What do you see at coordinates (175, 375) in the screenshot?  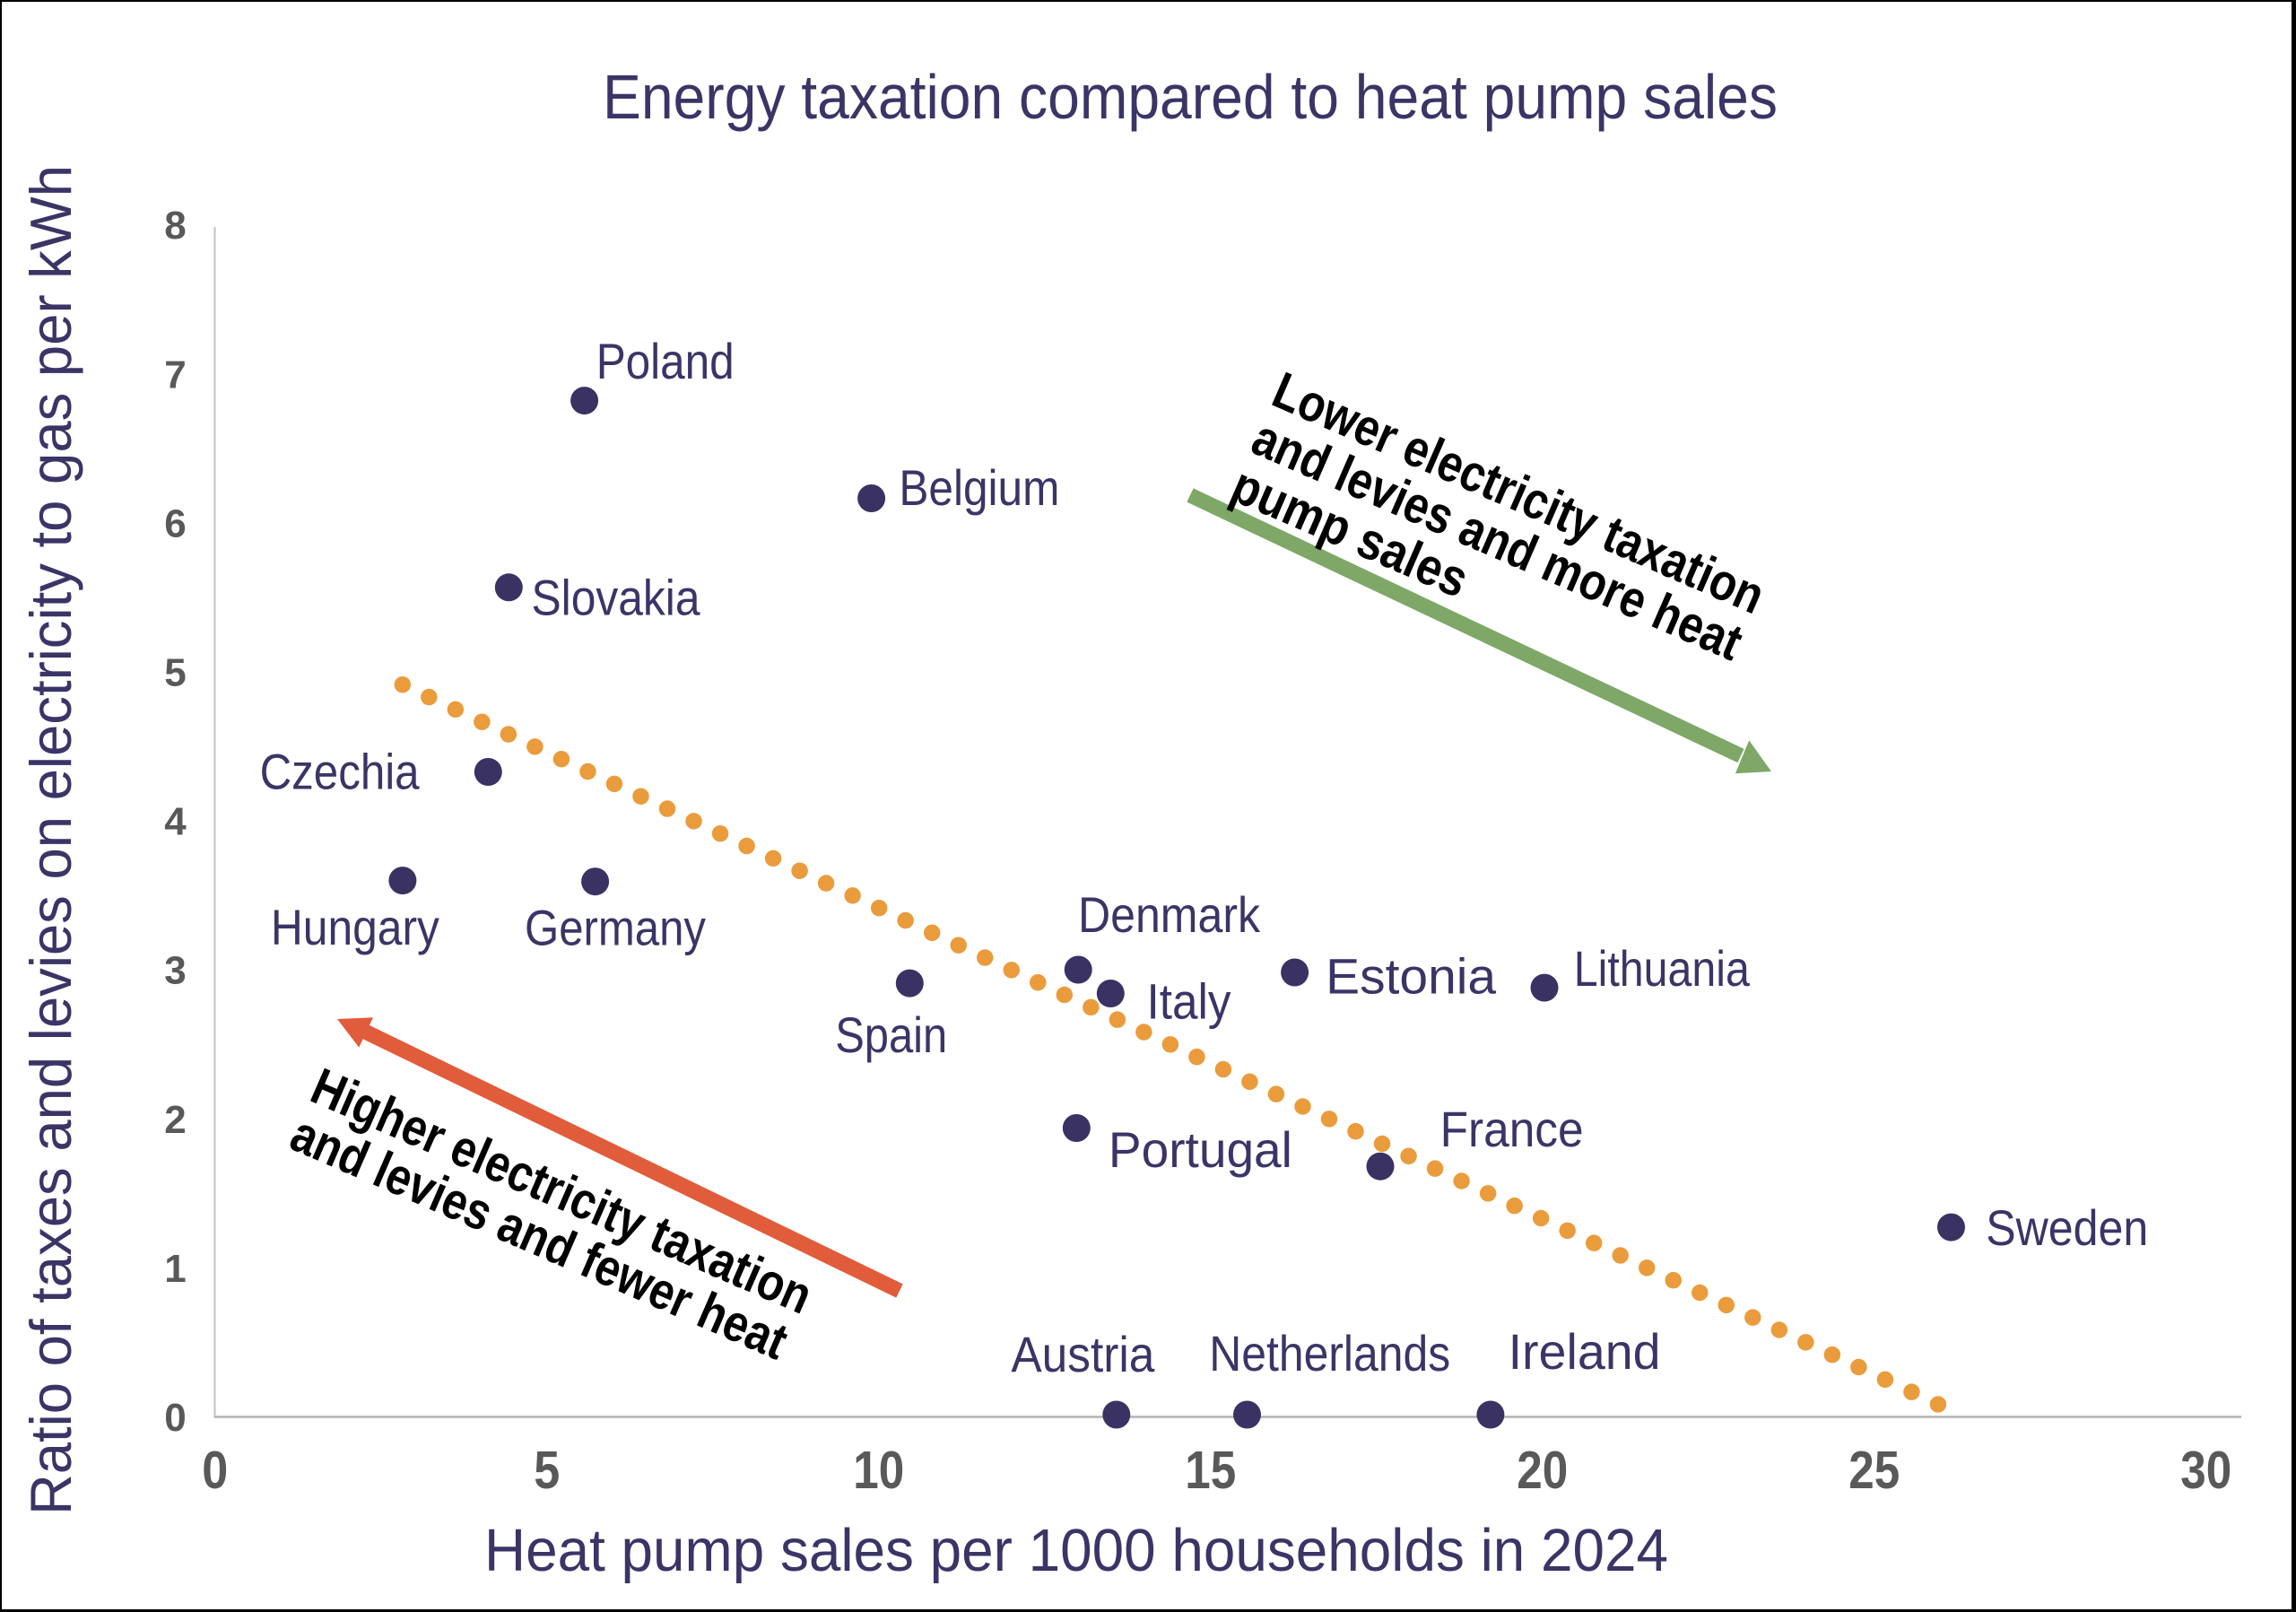 I see `svg-text: 7` at bounding box center [175, 375].